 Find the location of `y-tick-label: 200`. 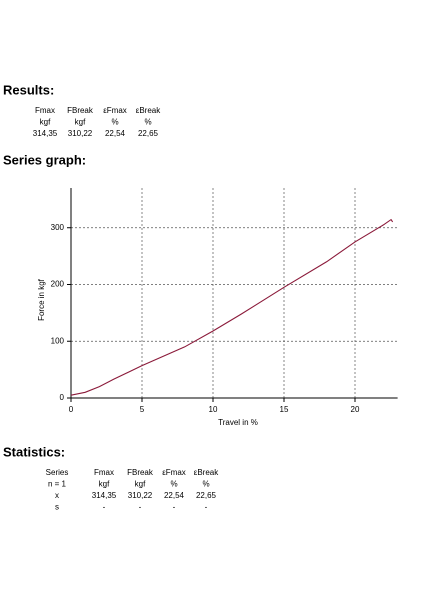

y-tick-label: 200 is located at coordinates (58, 284).